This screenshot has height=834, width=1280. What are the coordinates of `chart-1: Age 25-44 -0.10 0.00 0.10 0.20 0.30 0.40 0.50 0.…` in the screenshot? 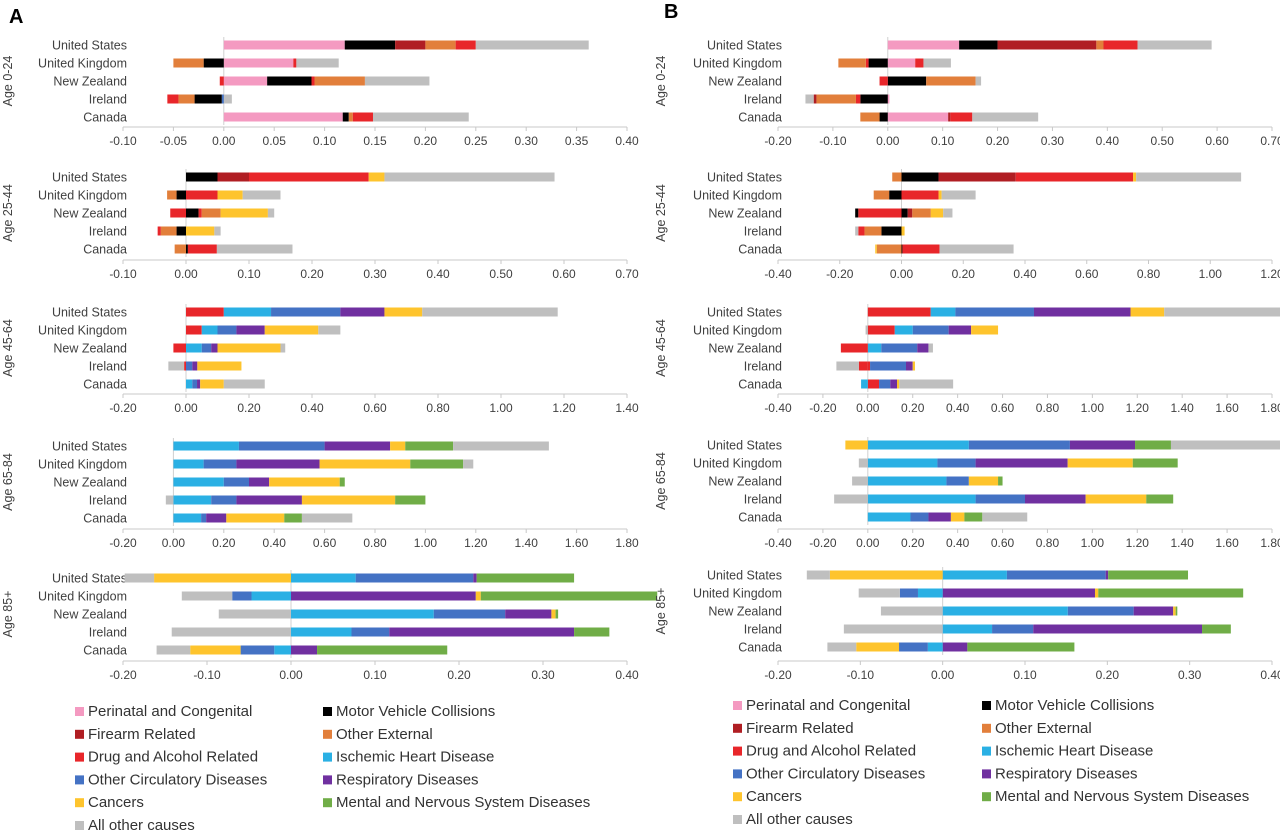 It's located at (320, 225).